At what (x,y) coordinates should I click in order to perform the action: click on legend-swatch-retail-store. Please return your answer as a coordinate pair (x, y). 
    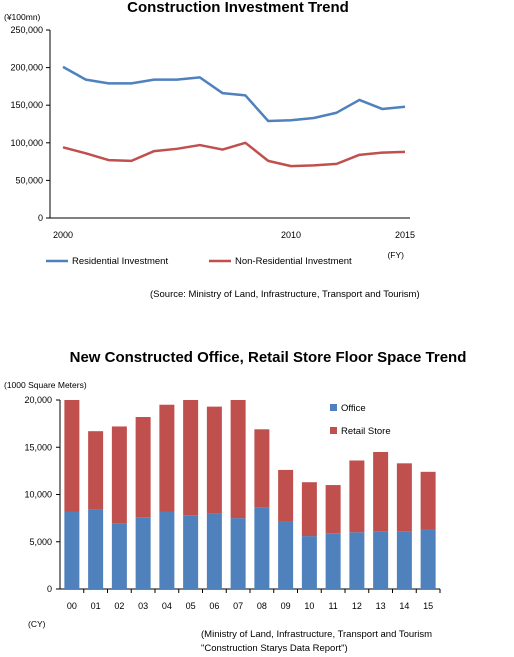
    Looking at the image, I should click on (333, 430).